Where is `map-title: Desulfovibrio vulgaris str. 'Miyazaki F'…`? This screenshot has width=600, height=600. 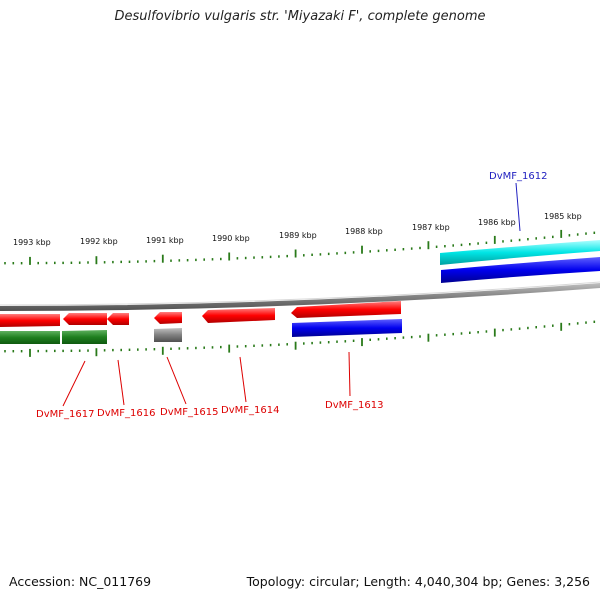
map-title: Desulfovibrio vulgaris str. 'Miyazaki F'… is located at coordinates (300, 16).